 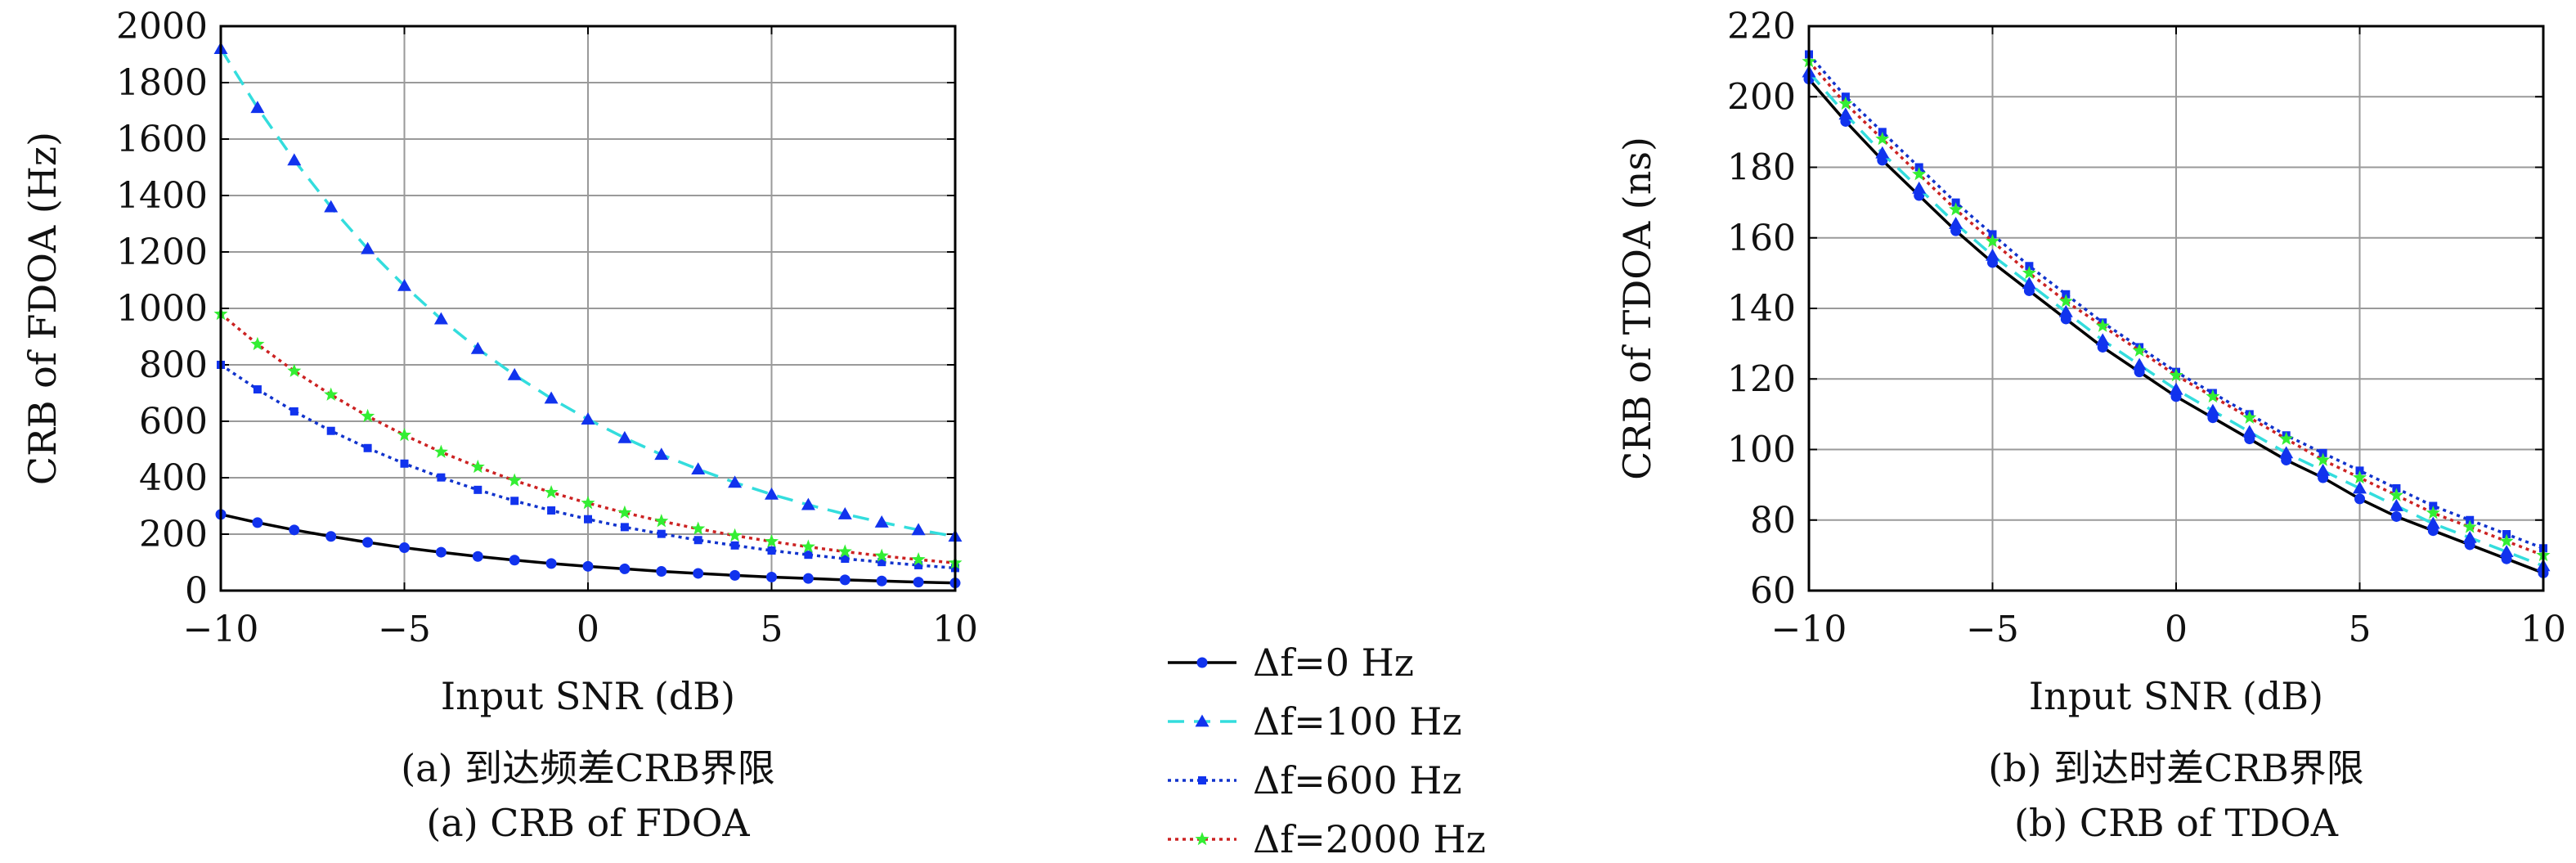 What do you see at coordinates (1761, 450) in the screenshot?
I see `y-tick-label: 100` at bounding box center [1761, 450].